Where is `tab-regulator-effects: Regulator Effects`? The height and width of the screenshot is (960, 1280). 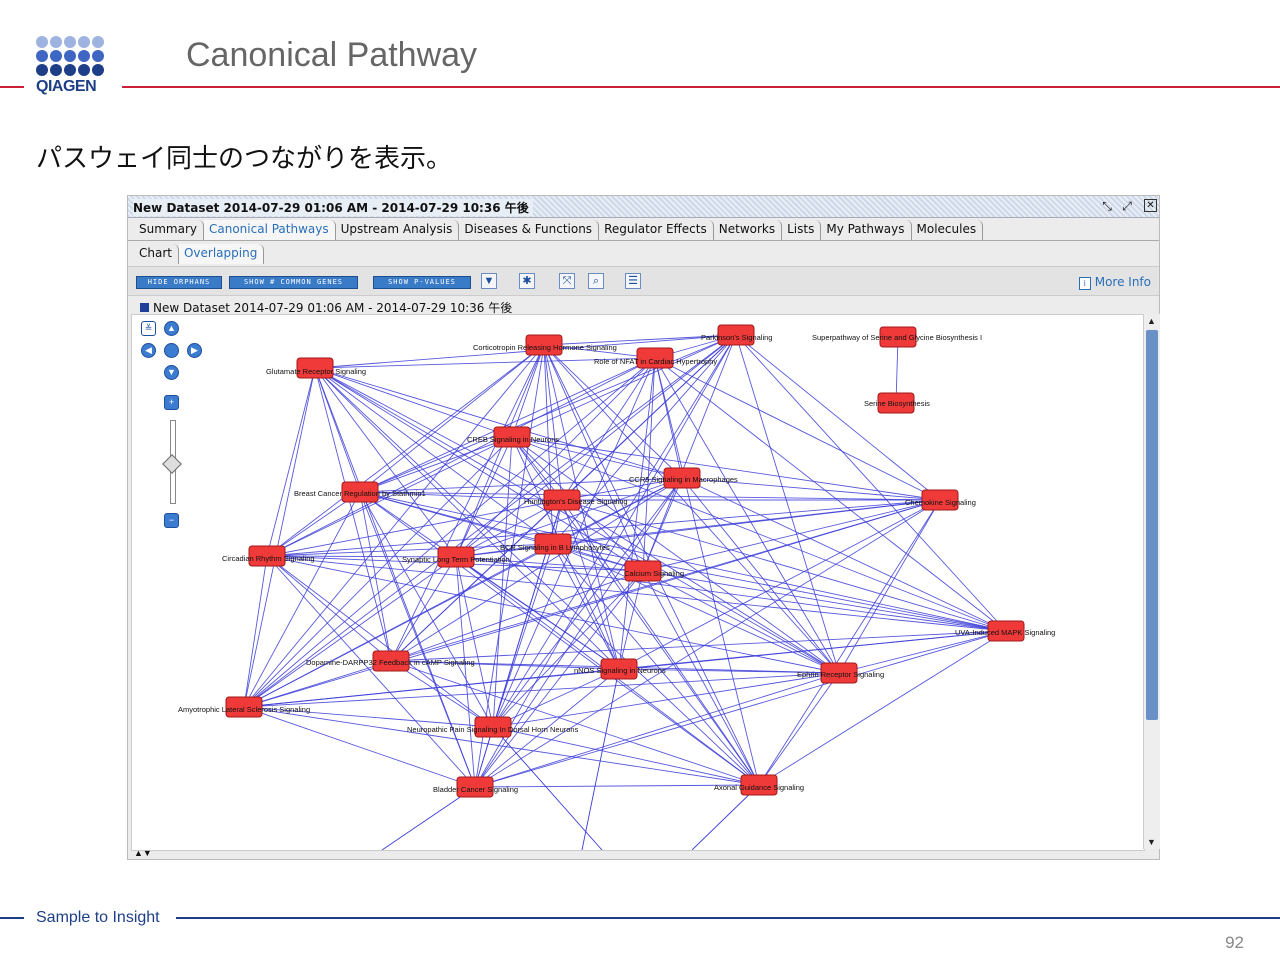 tab-regulator-effects: Regulator Effects is located at coordinates (656, 230).